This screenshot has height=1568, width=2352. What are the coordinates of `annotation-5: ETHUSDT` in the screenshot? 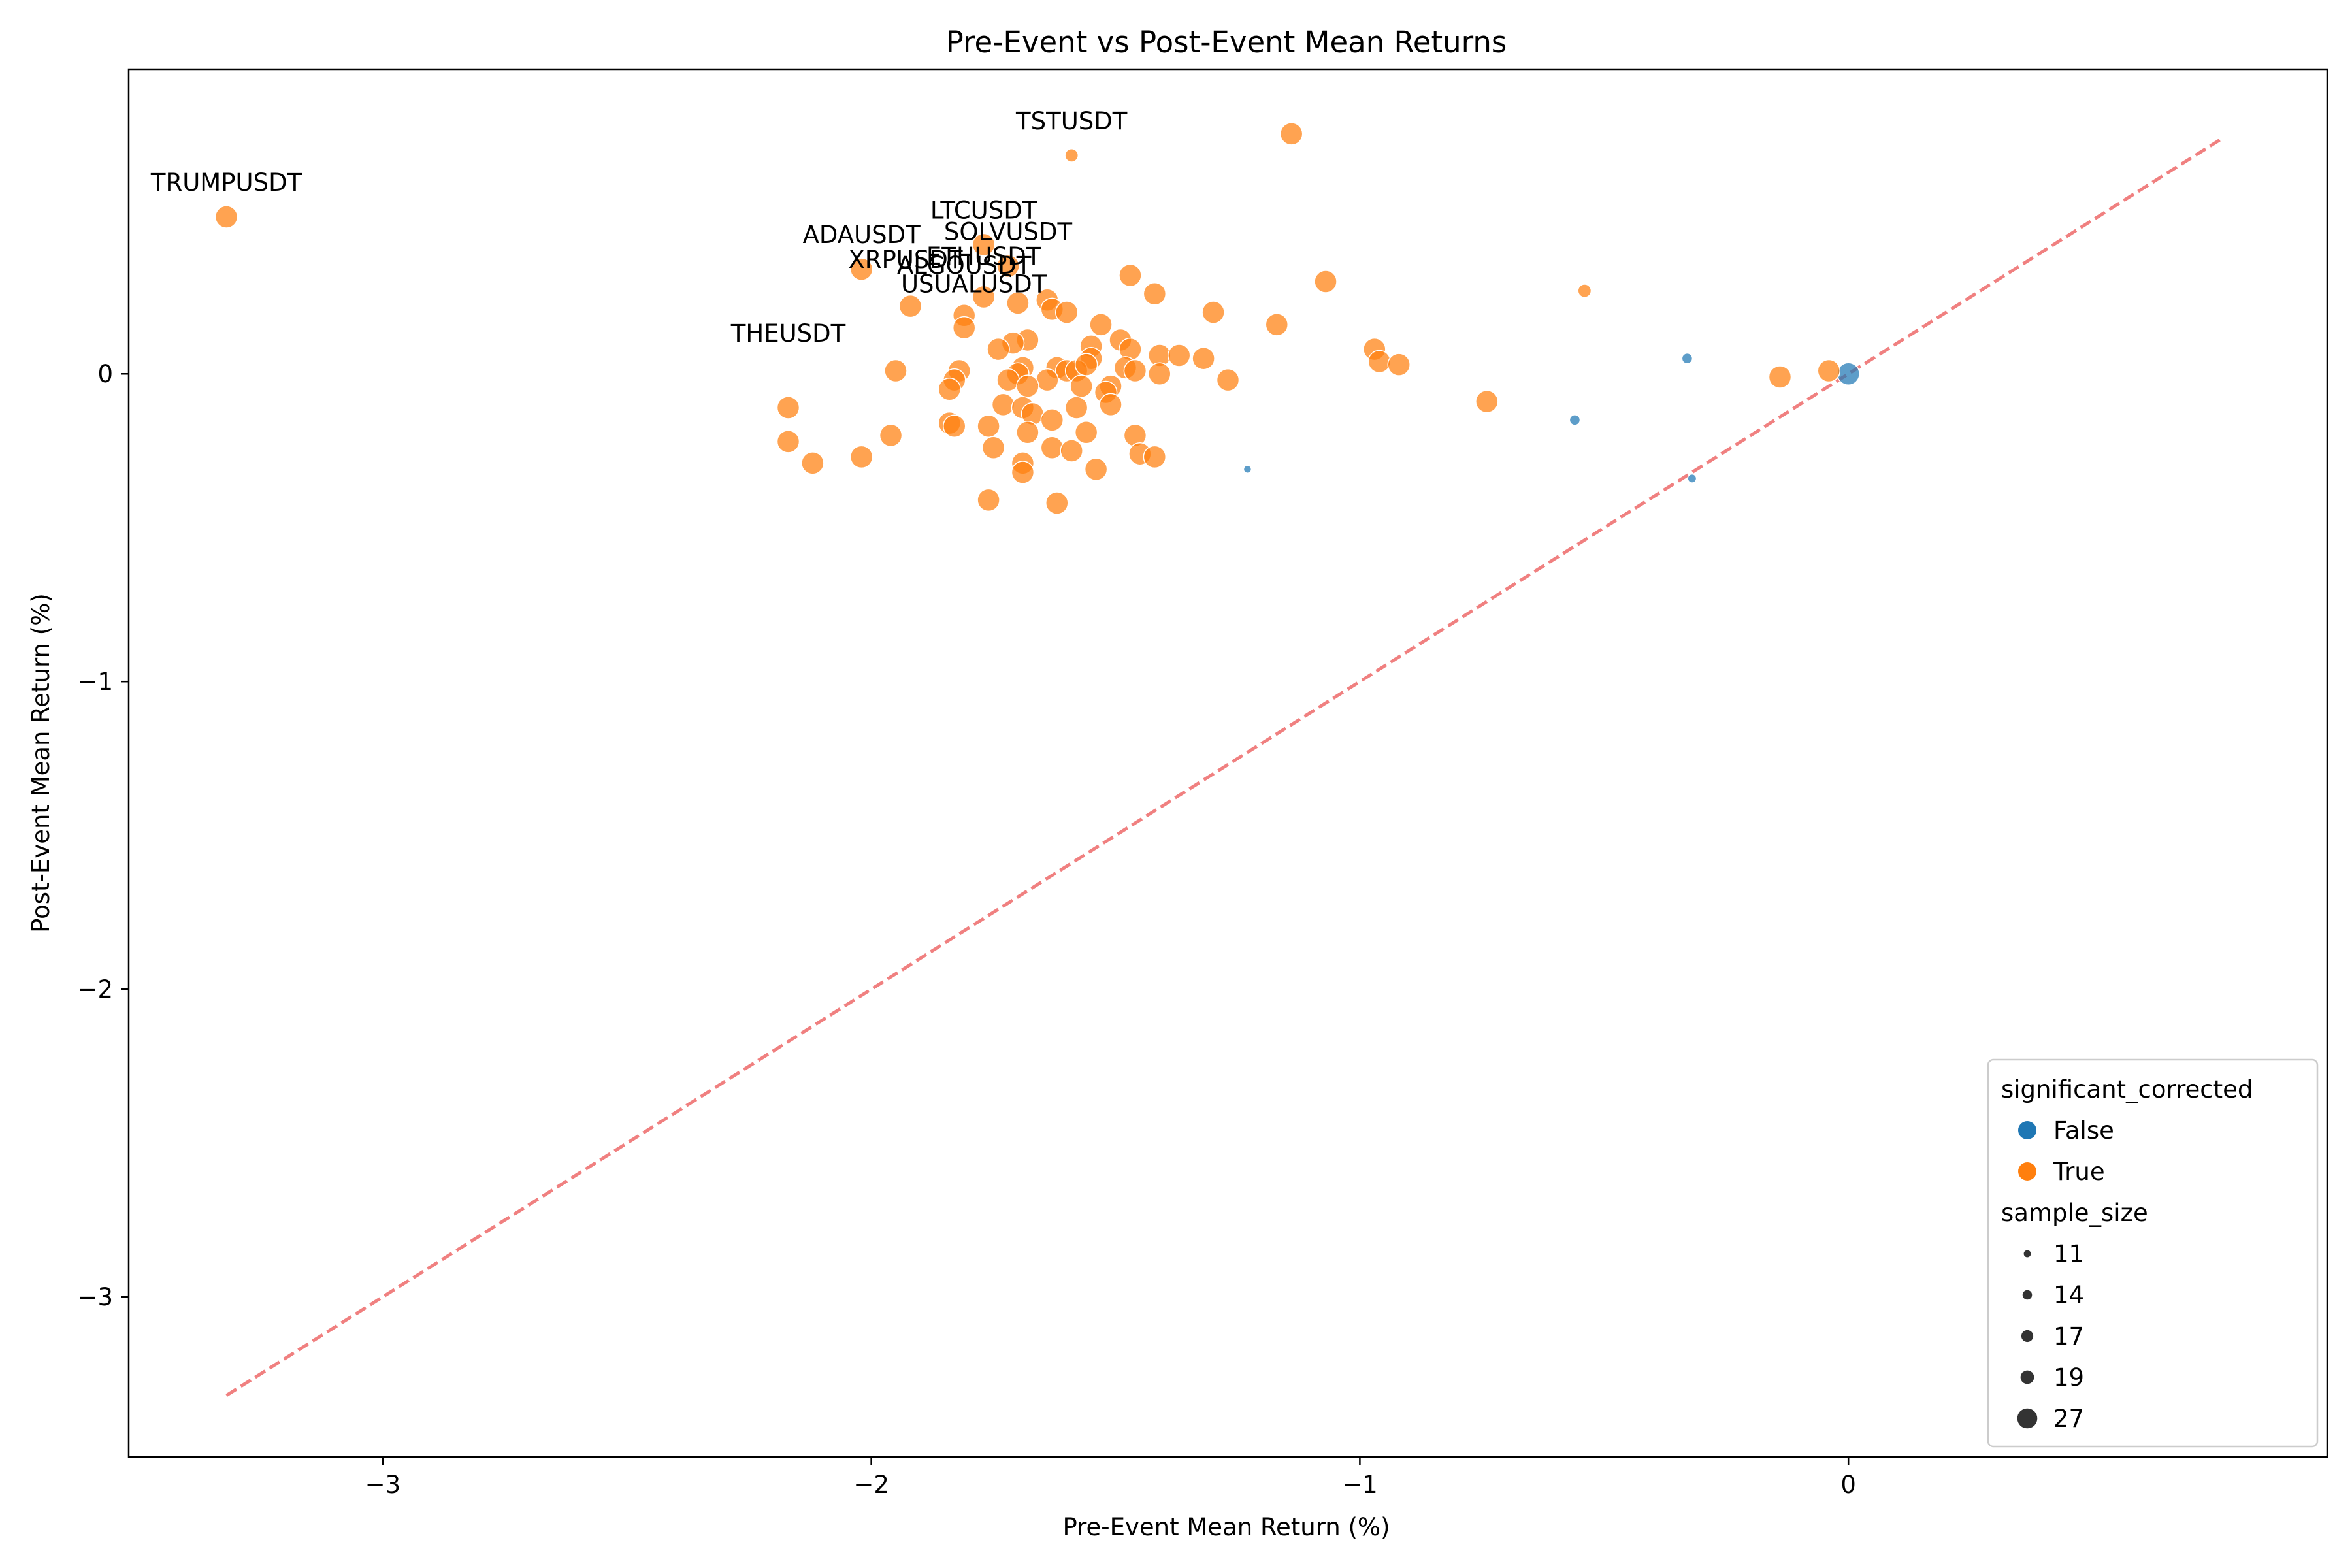 It's located at (983, 256).